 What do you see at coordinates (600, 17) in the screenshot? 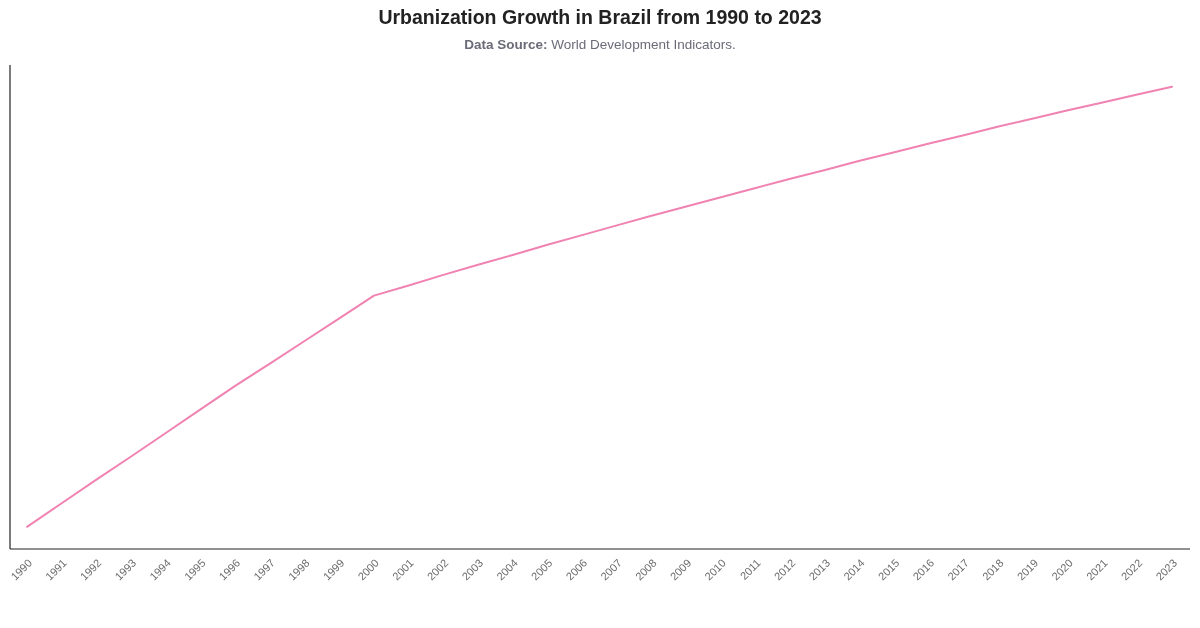
I see `chart-title: Urbanization Growth in Brazil from 1990 to 2023` at bounding box center [600, 17].